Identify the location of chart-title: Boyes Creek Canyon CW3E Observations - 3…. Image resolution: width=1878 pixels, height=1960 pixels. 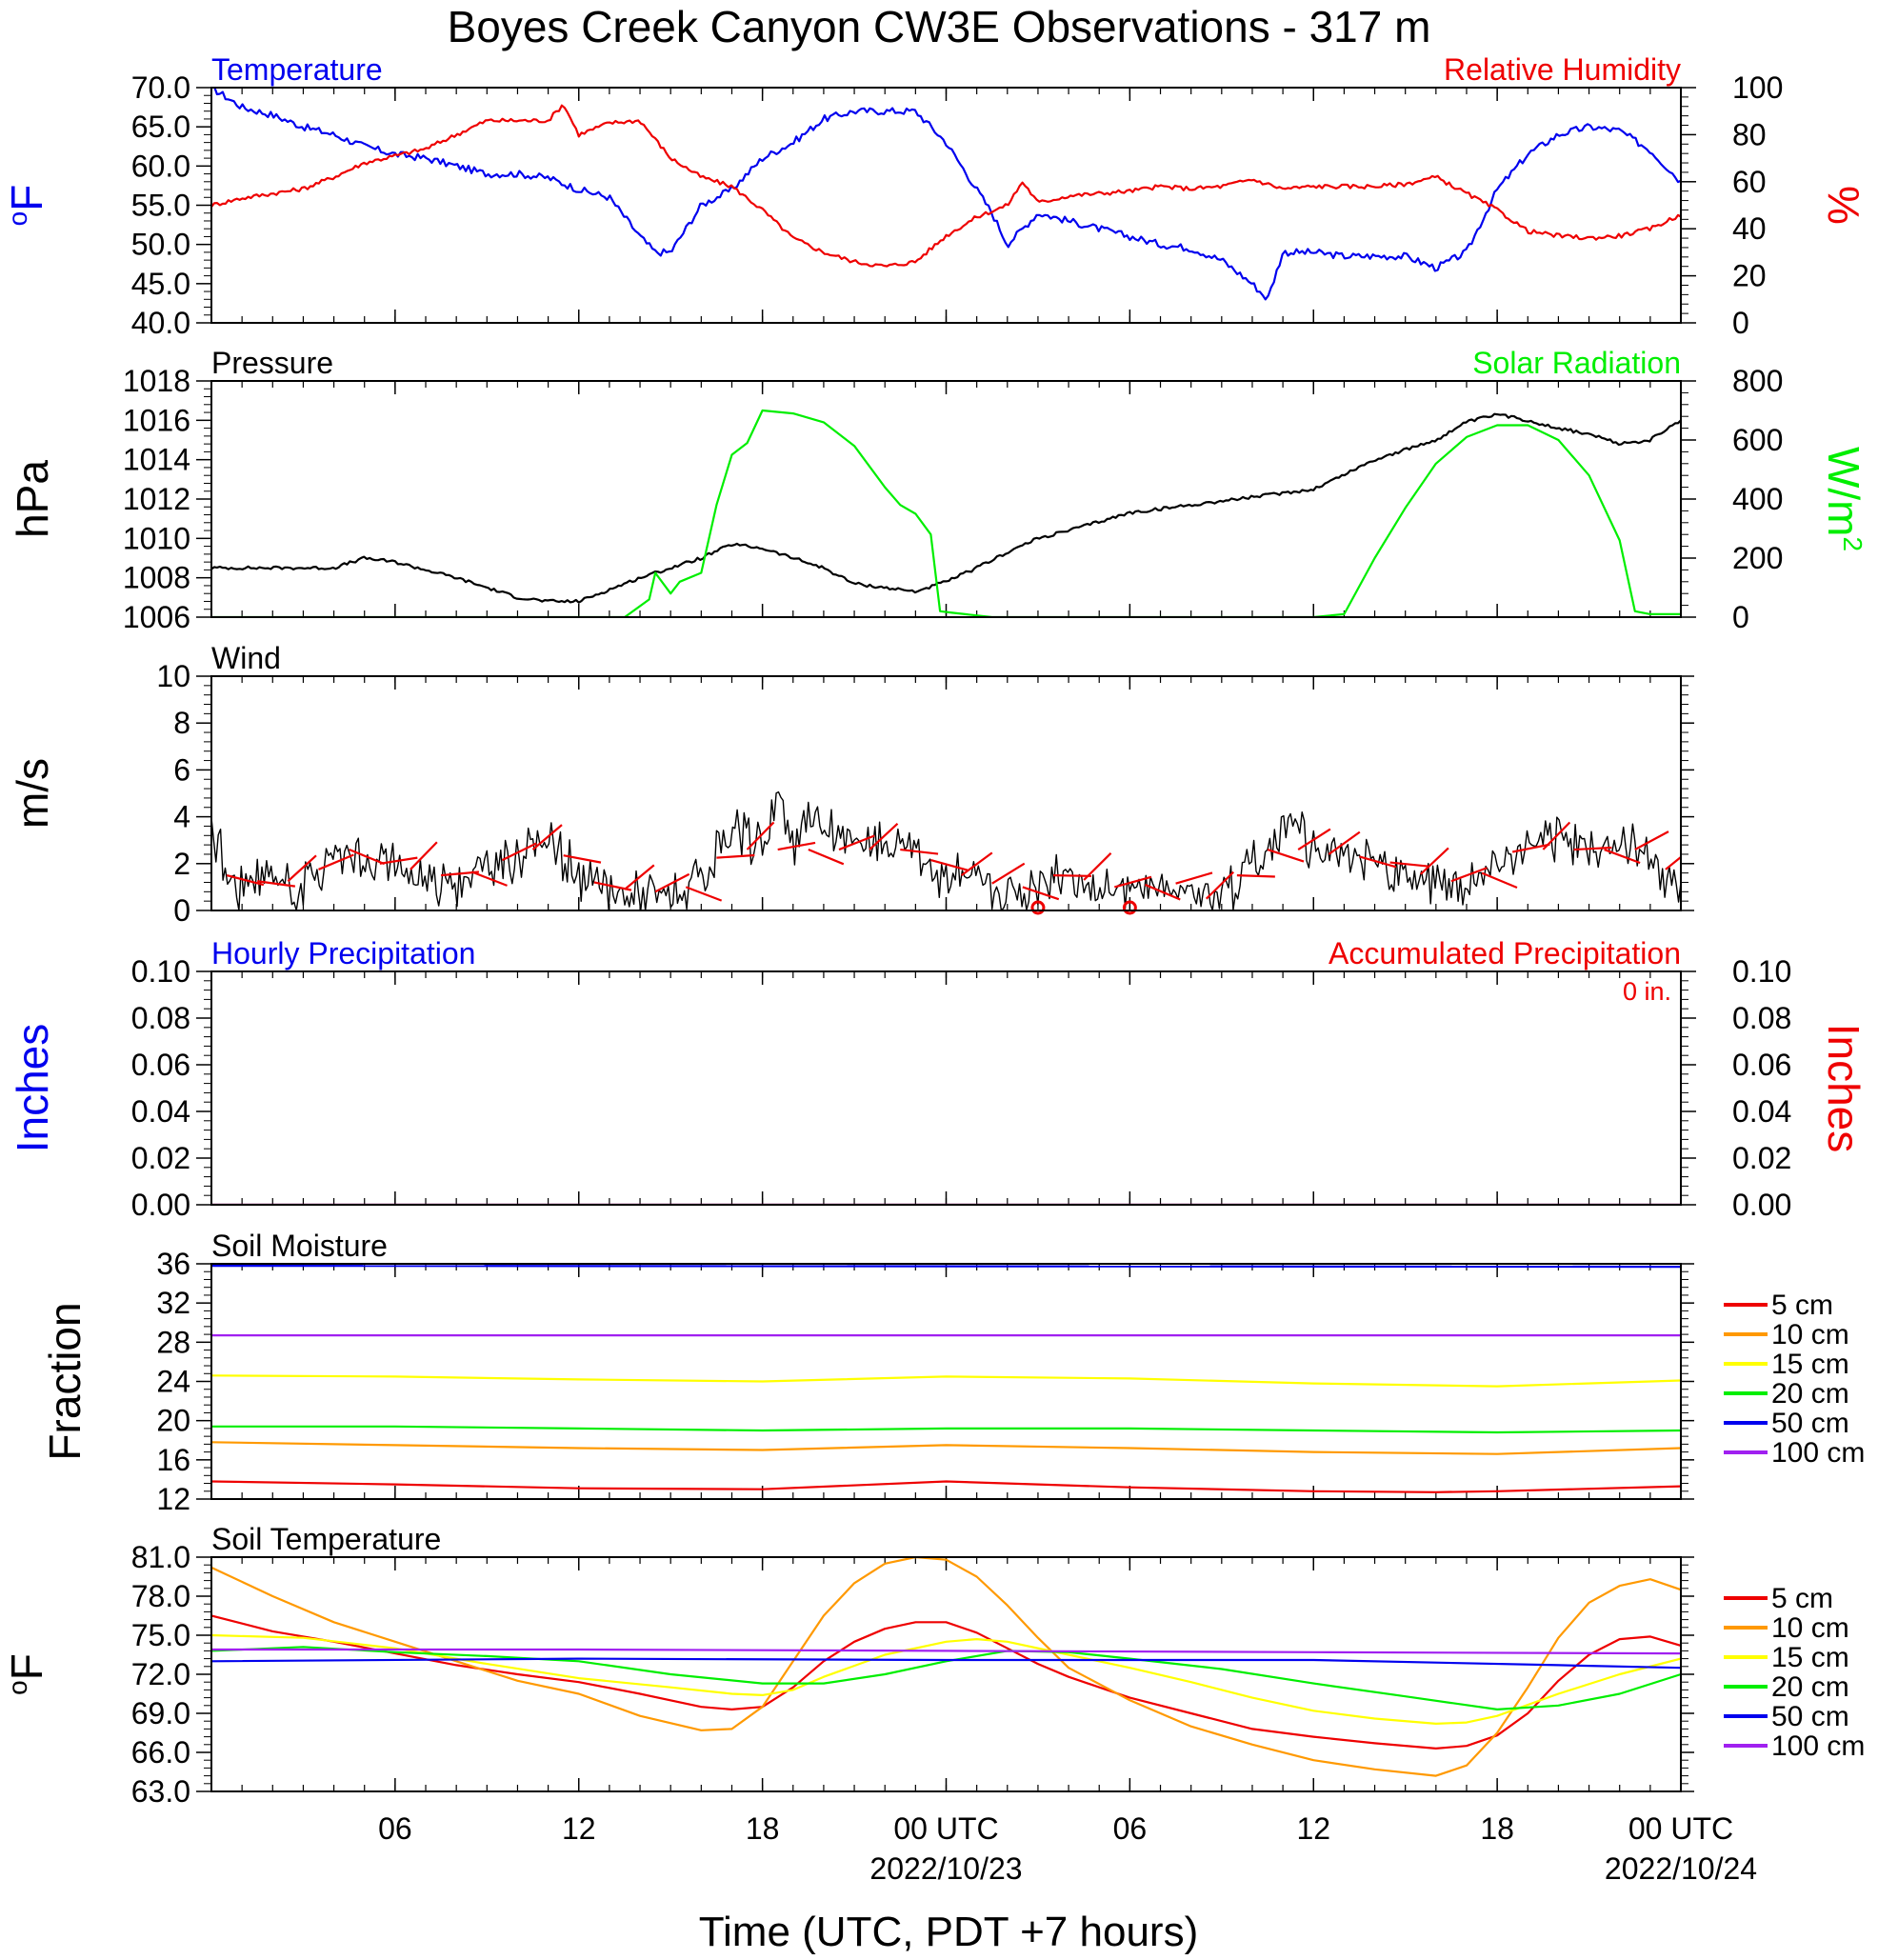
(939, 26).